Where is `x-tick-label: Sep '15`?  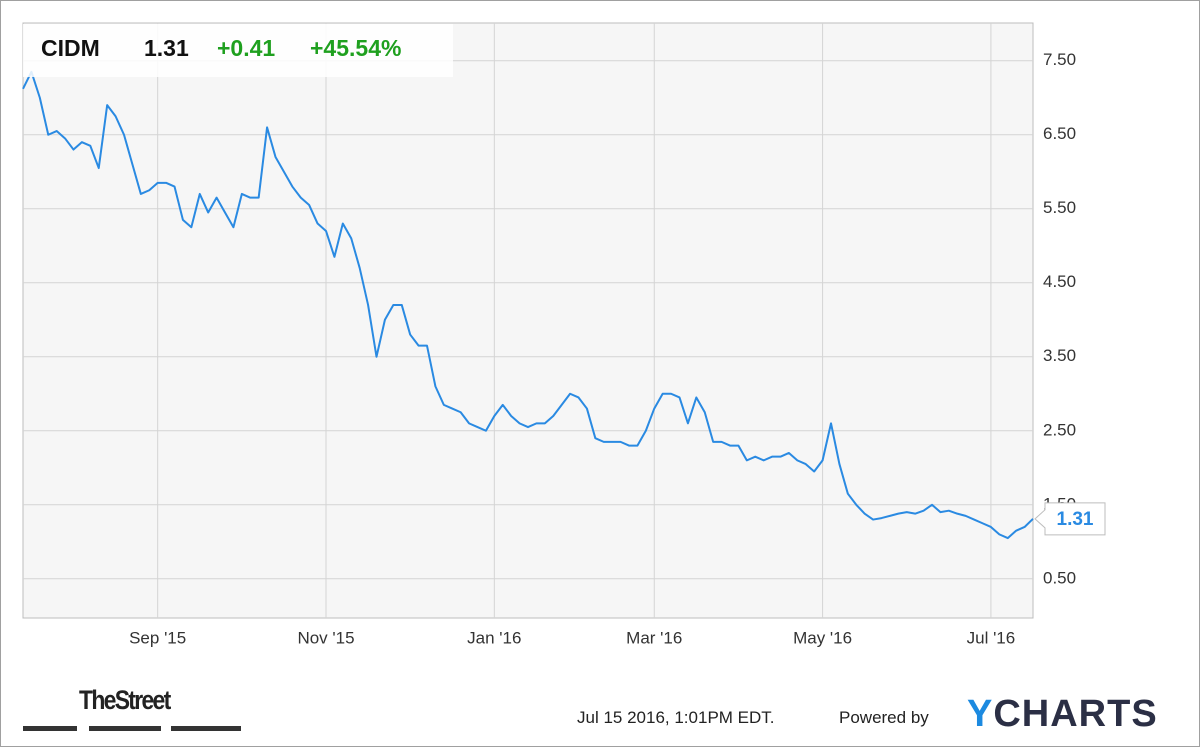 x-tick-label: Sep '15 is located at coordinates (157, 637).